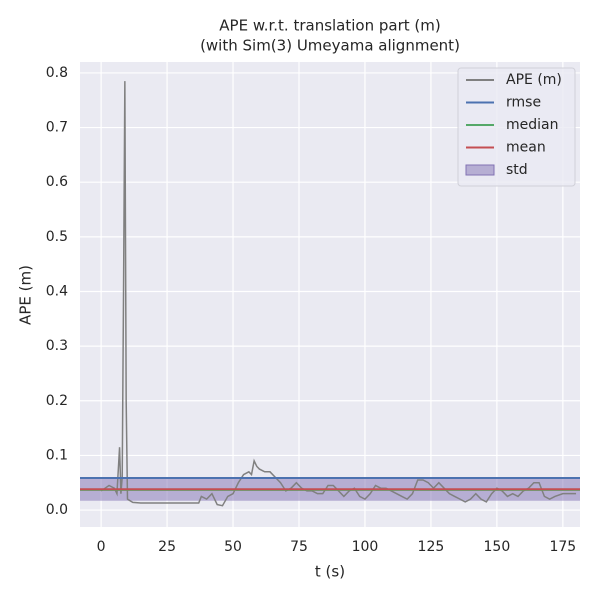  What do you see at coordinates (534, 80) in the screenshot?
I see `legend-label: APE (m)` at bounding box center [534, 80].